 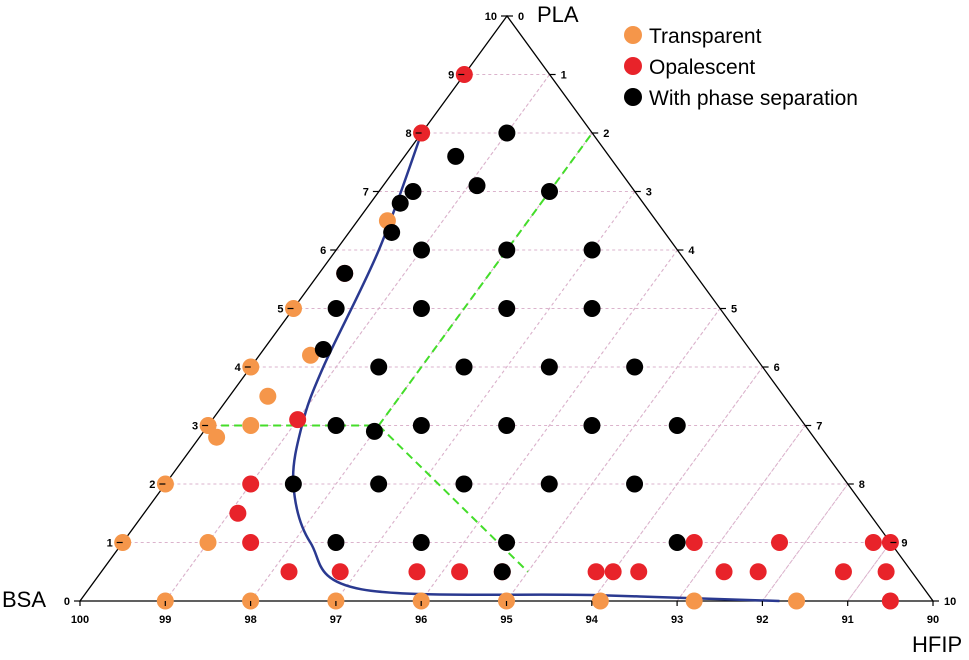 What do you see at coordinates (848, 620) in the screenshot?
I see `tick-label-bottom: 91` at bounding box center [848, 620].